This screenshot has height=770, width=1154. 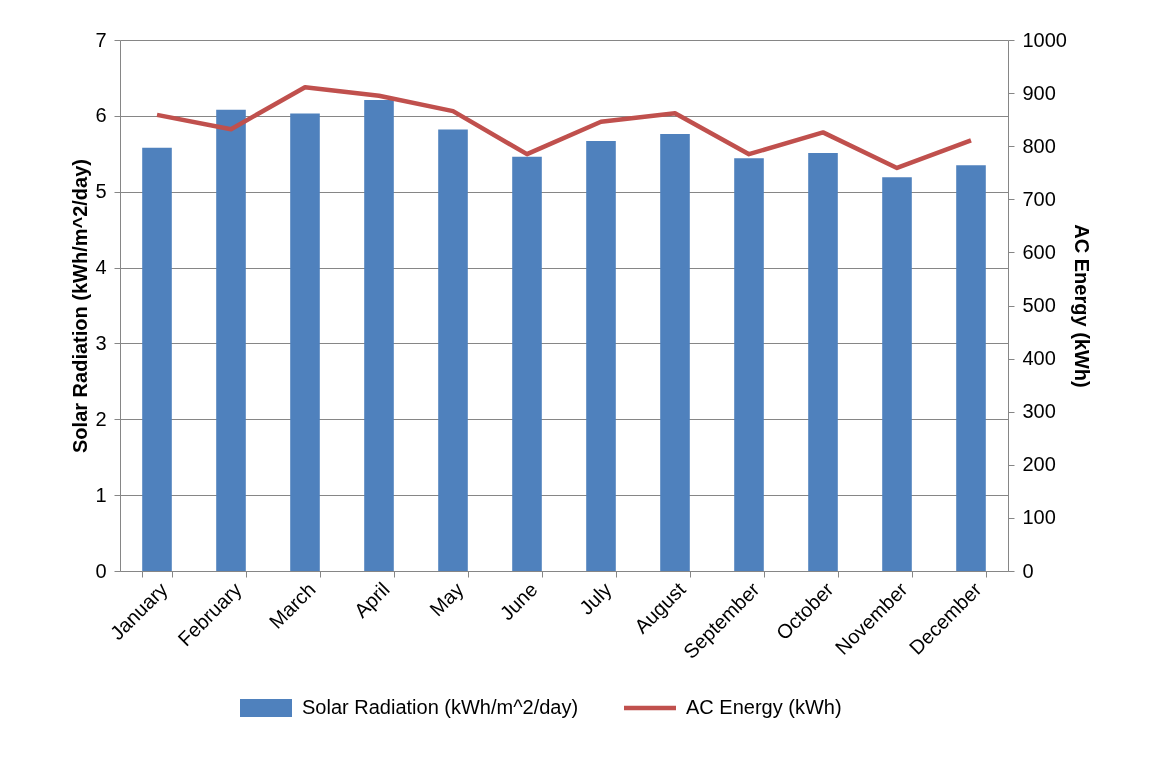 What do you see at coordinates (595, 598) in the screenshot?
I see `x-tick-label: July` at bounding box center [595, 598].